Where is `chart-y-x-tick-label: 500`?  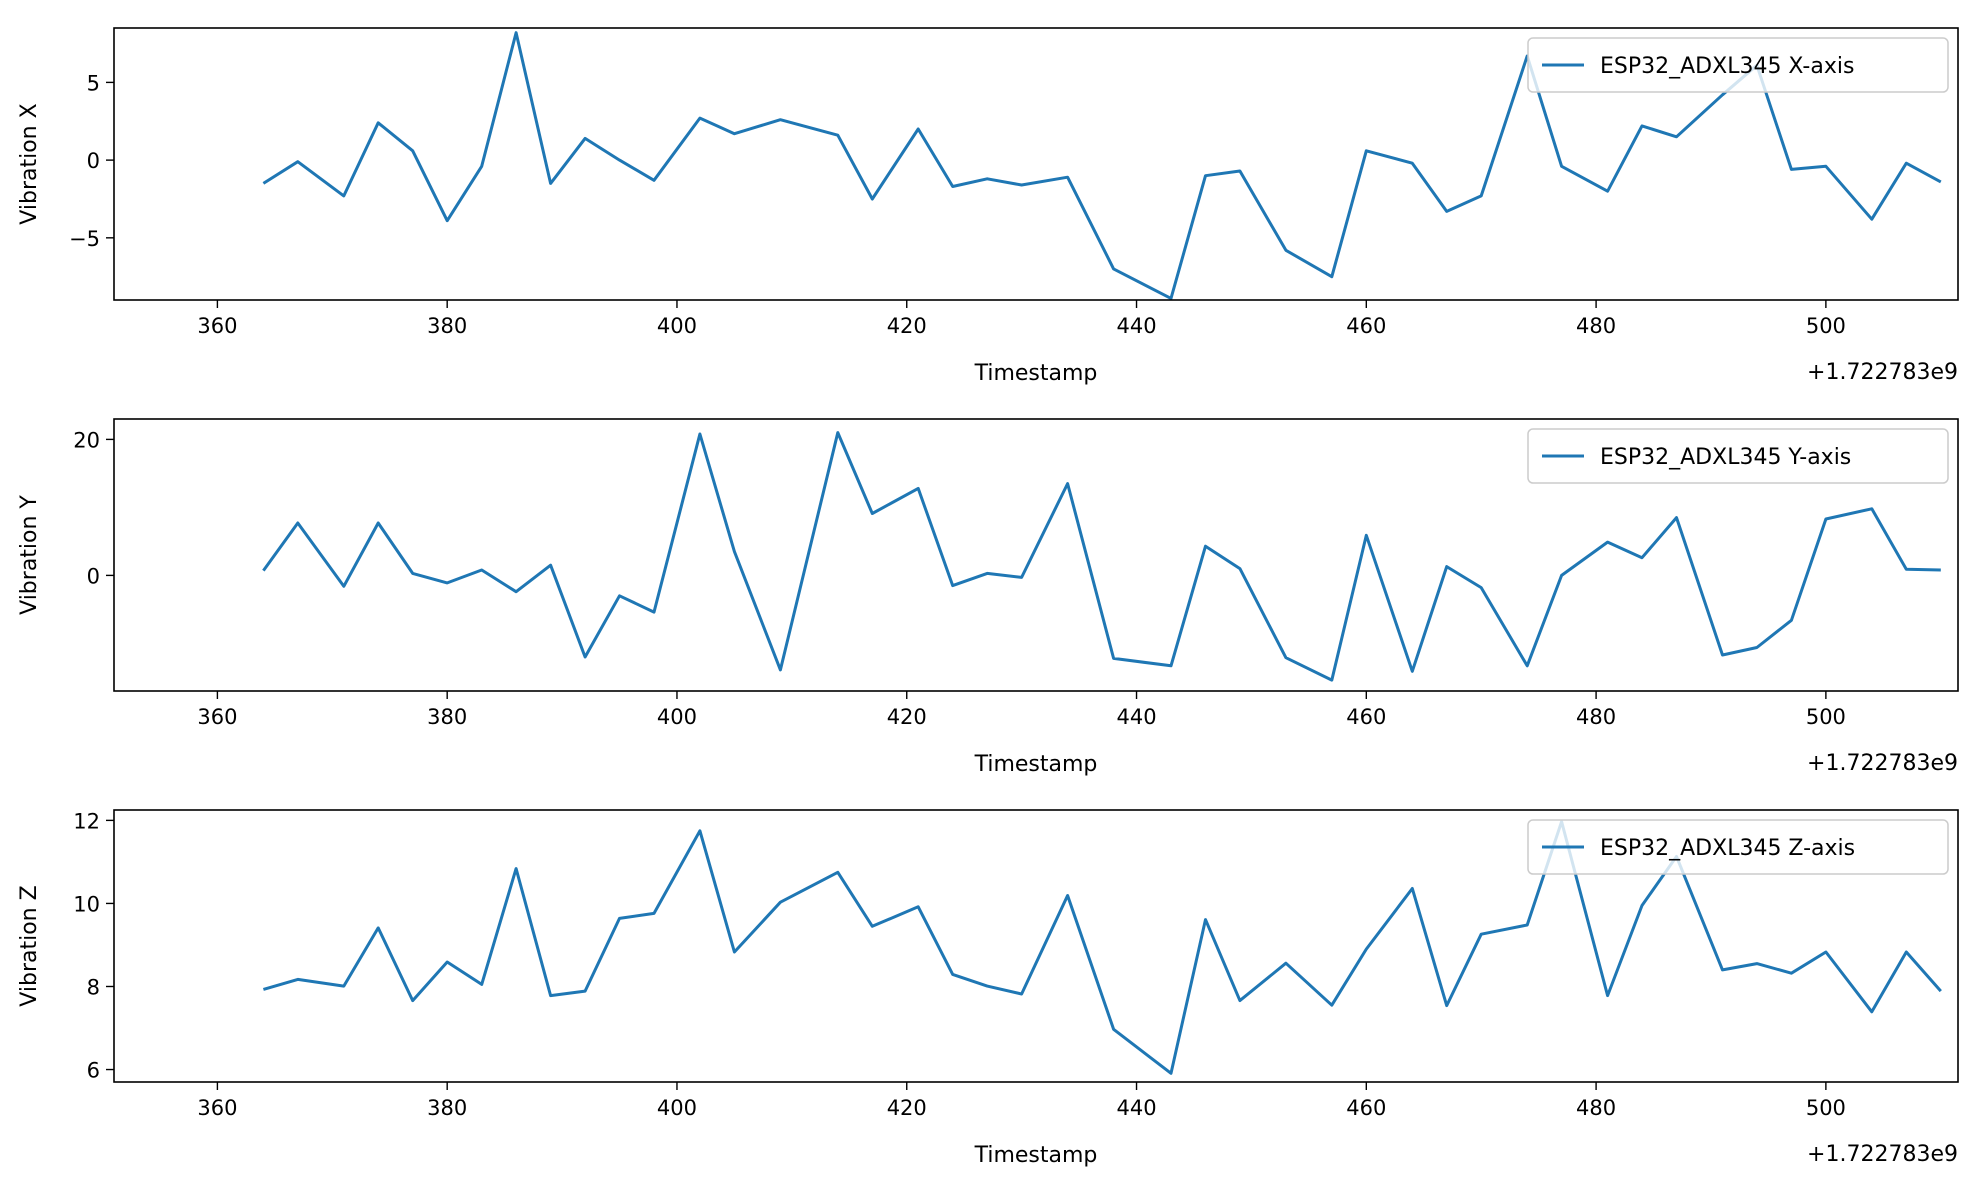 chart-y-x-tick-label: 500 is located at coordinates (1826, 717).